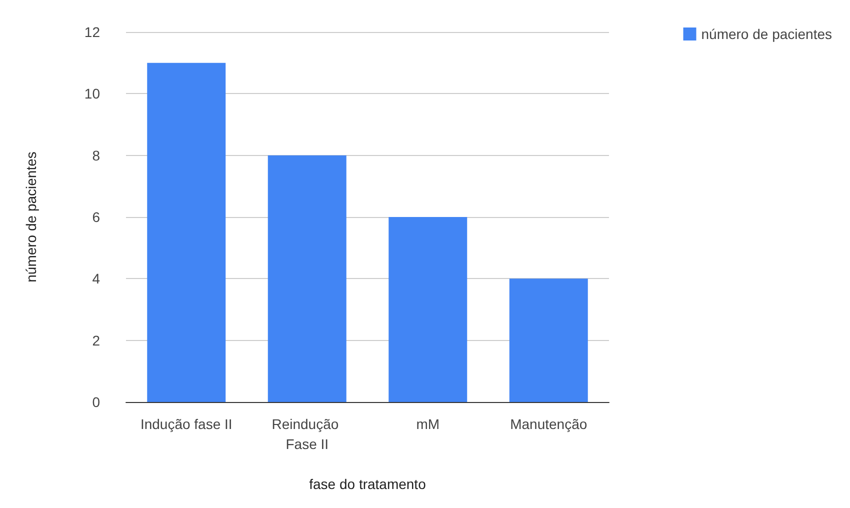 The width and height of the screenshot is (850, 508). I want to click on y-tick-label: 12, so click(92, 32).